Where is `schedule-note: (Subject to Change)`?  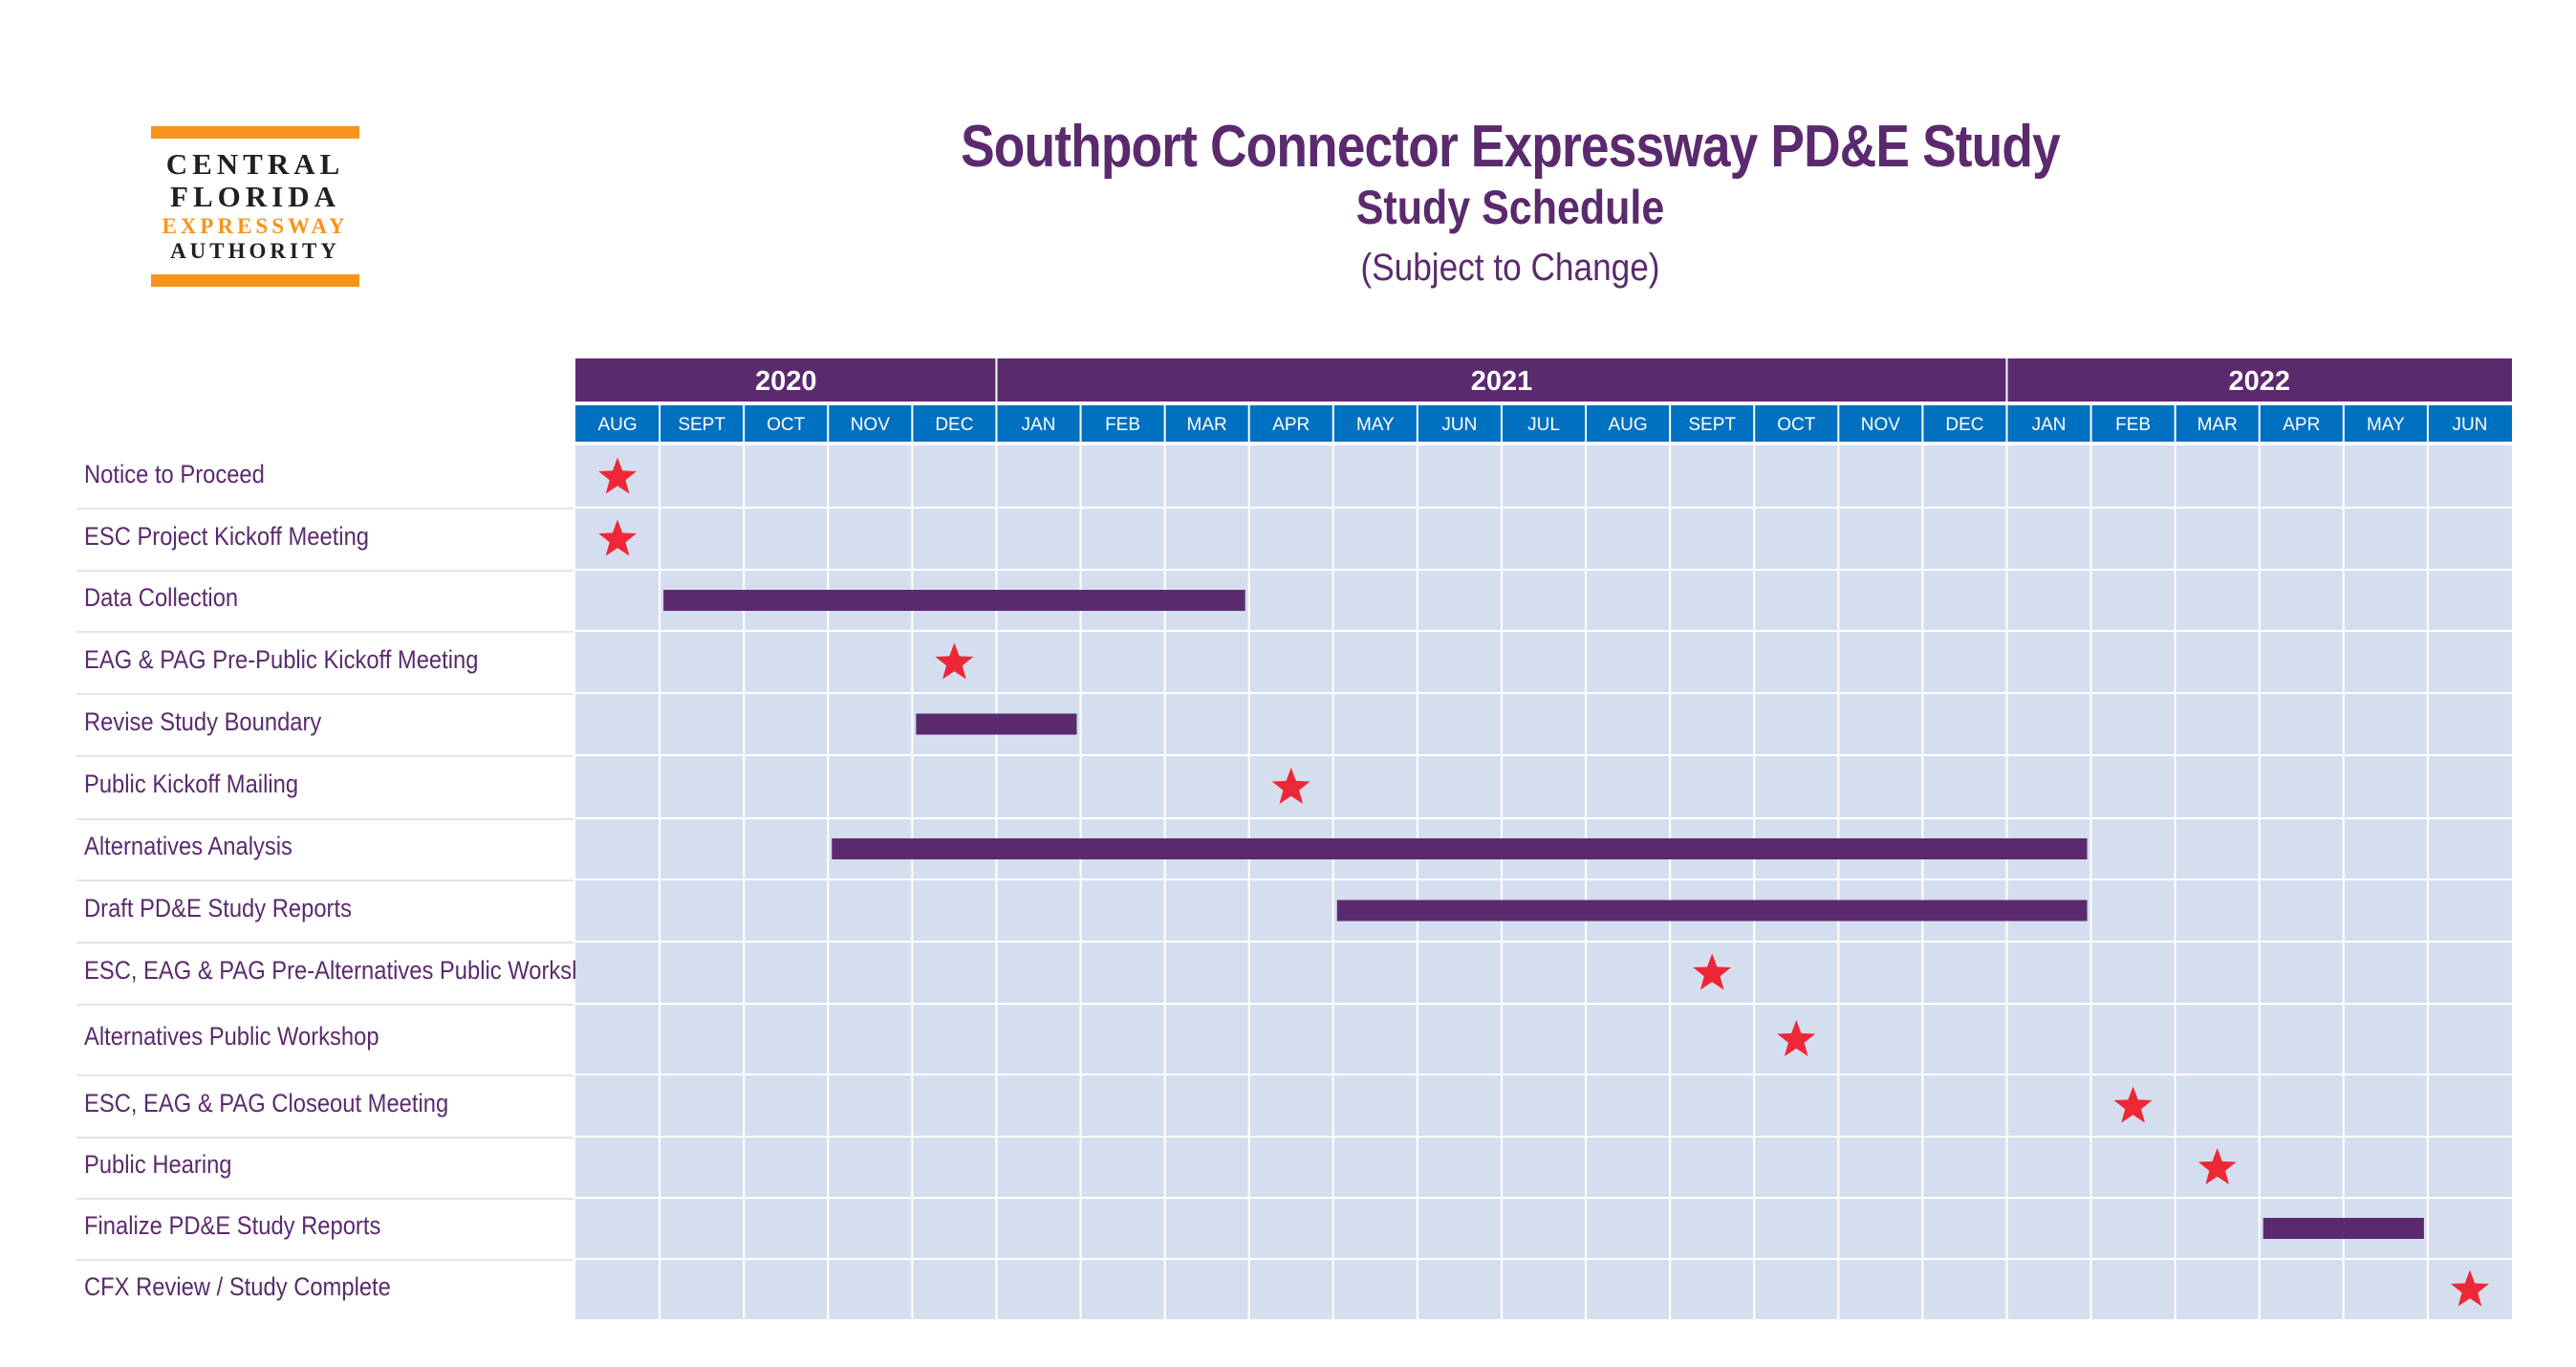 schedule-note: (Subject to Change) is located at coordinates (1510, 268).